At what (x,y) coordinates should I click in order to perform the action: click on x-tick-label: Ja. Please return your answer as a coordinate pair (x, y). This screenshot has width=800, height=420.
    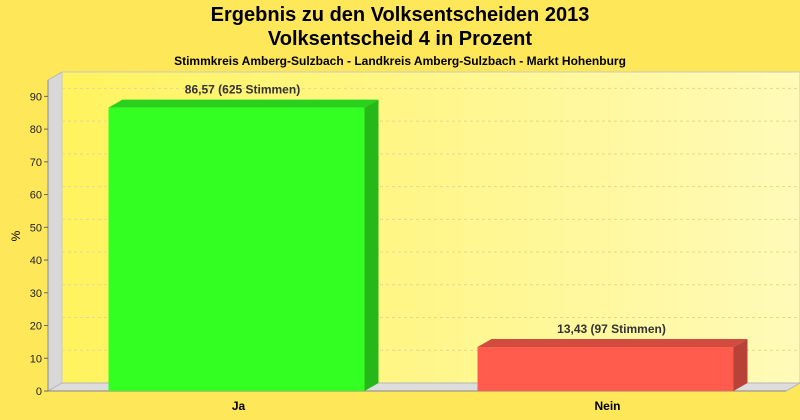
    Looking at the image, I should click on (239, 406).